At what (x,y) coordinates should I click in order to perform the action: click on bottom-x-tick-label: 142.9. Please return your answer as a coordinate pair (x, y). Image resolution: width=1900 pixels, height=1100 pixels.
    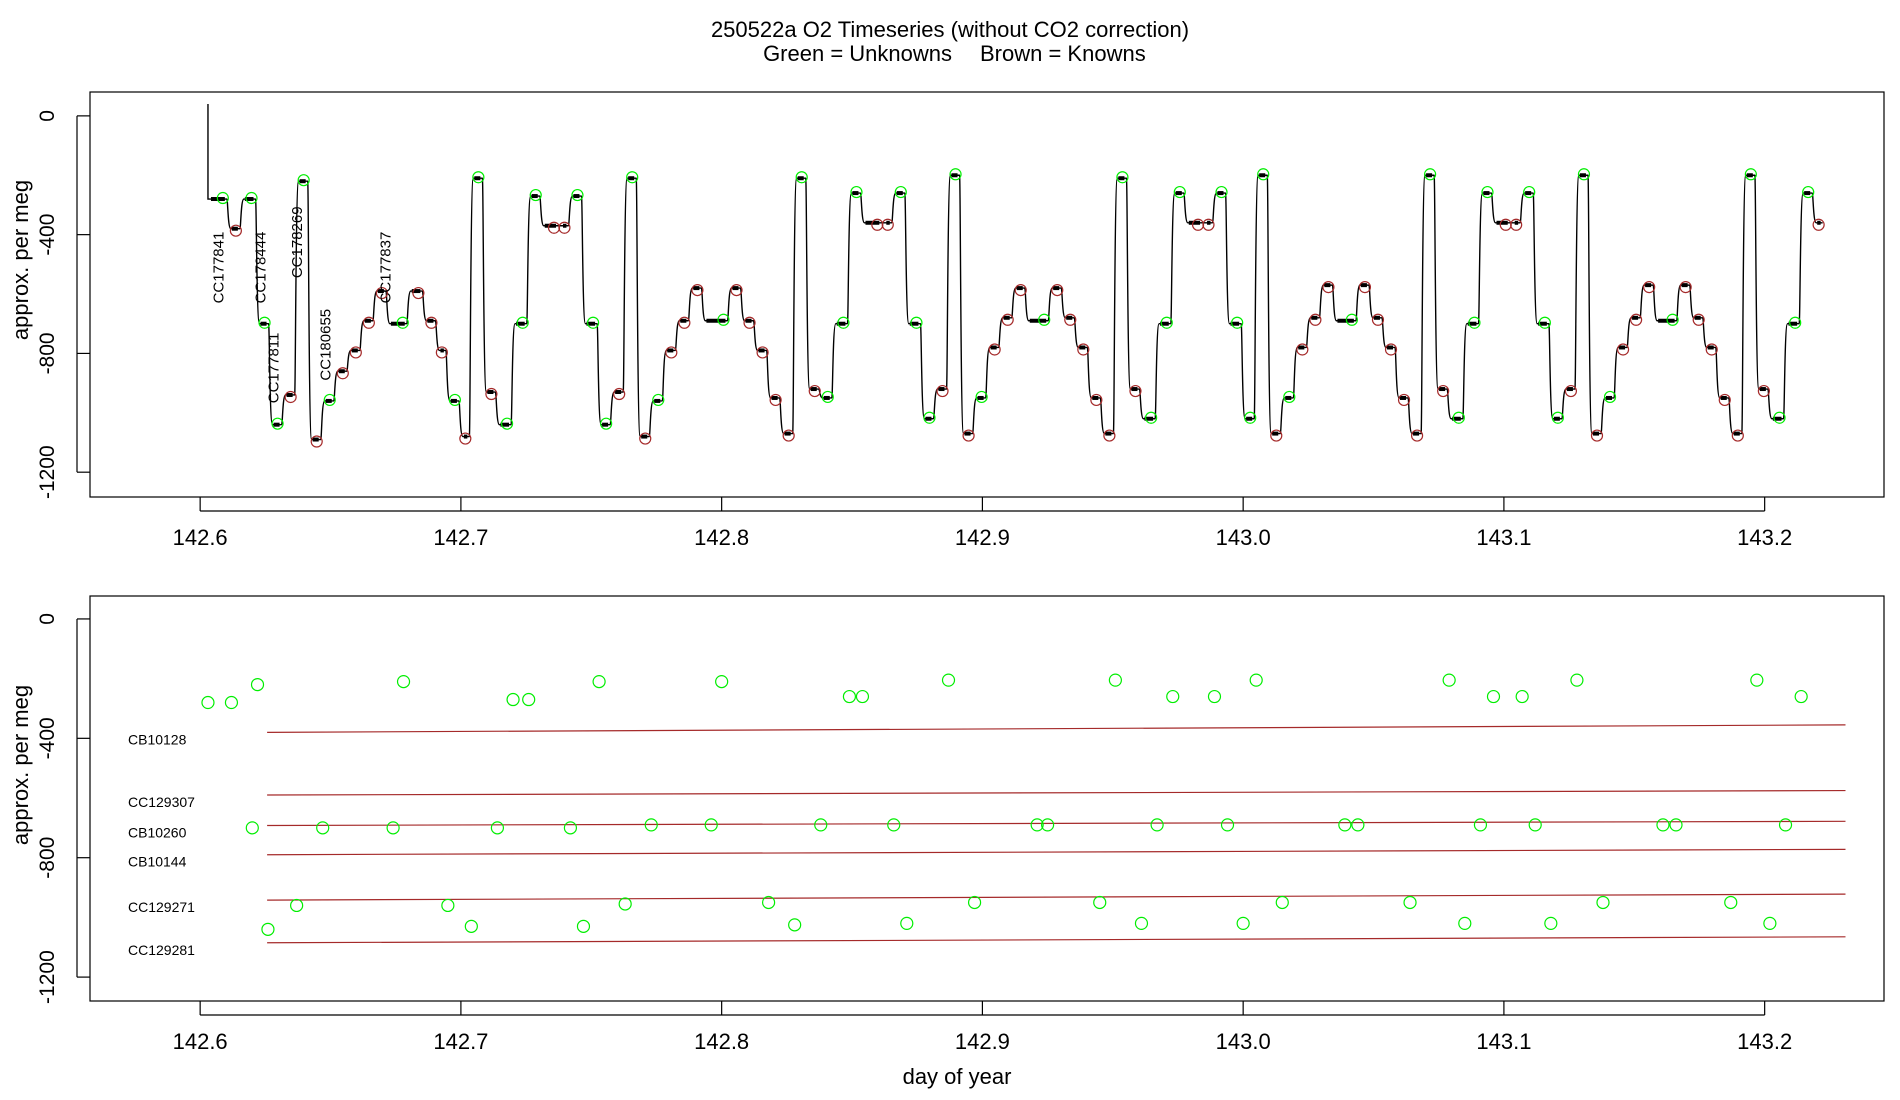
    Looking at the image, I should click on (982, 1041).